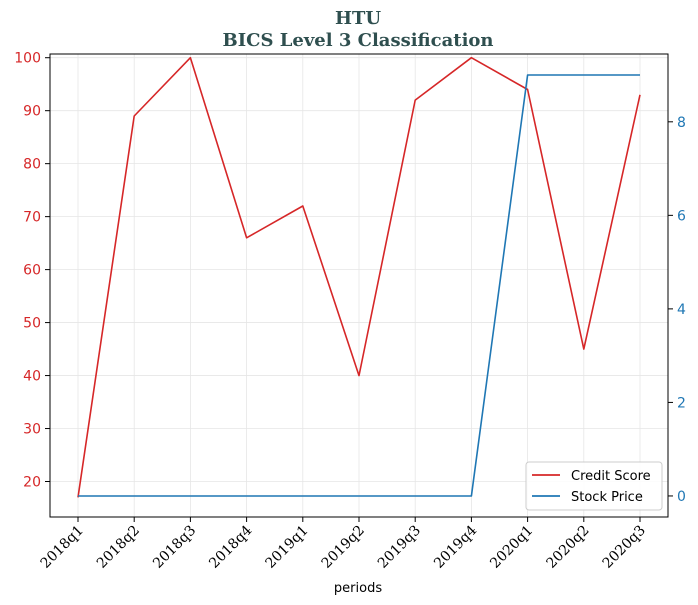 This screenshot has width=698, height=605. I want to click on right-tick-label: 0, so click(681, 497).